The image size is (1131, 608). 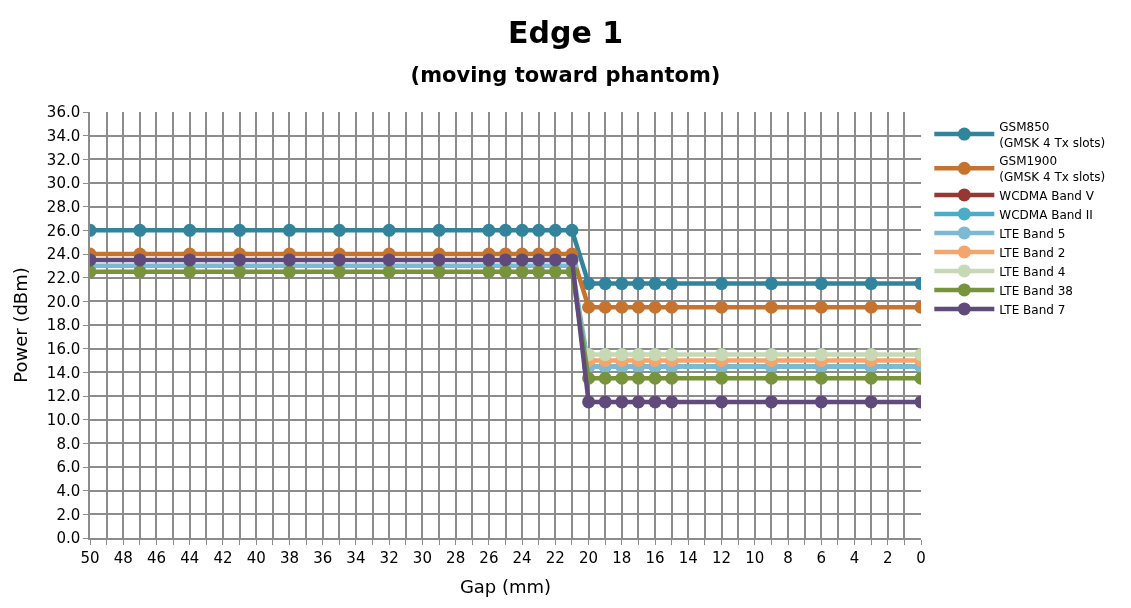 I want to click on chart-title: Edge 1, so click(x=565, y=32).